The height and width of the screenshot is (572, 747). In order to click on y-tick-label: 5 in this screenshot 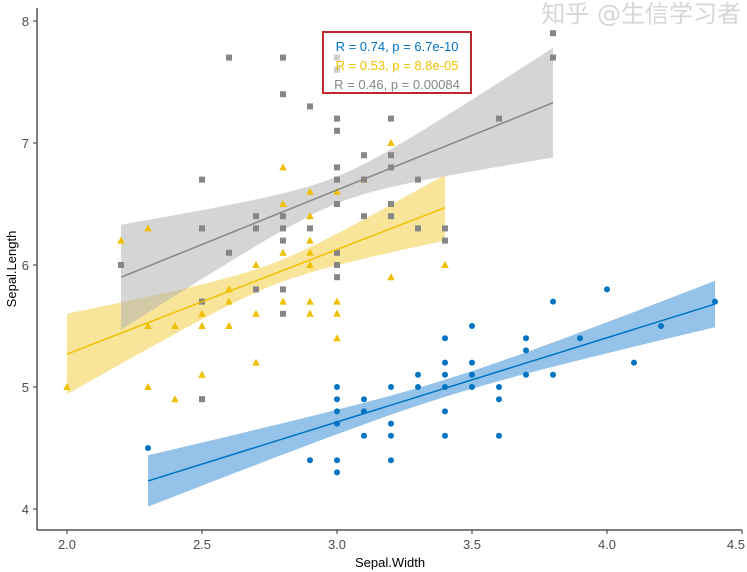, I will do `click(25, 387)`.